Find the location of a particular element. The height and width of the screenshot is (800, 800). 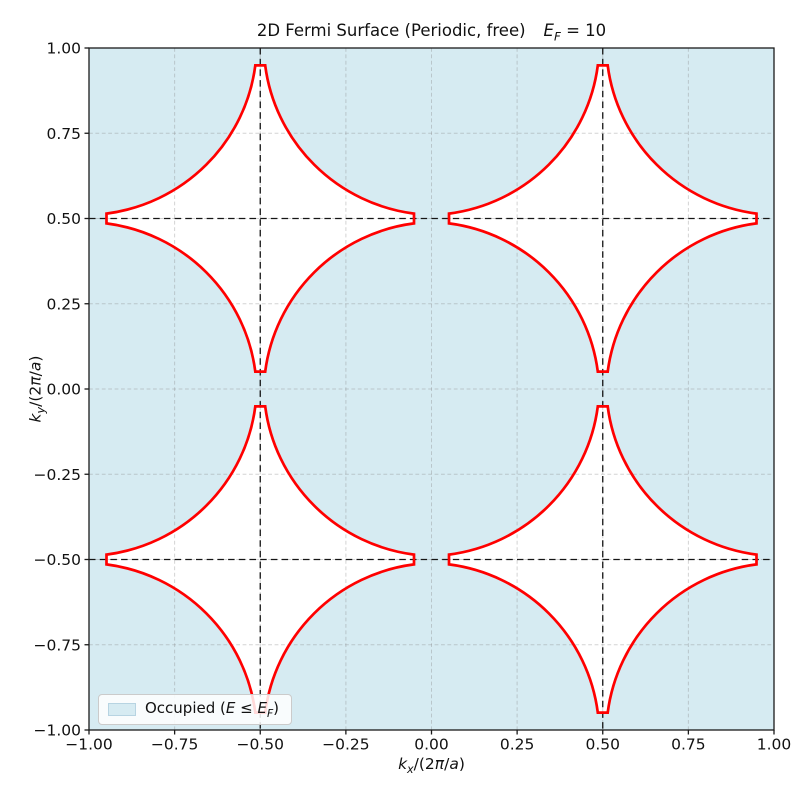

x-tick-label: 1.00 is located at coordinates (774, 745).